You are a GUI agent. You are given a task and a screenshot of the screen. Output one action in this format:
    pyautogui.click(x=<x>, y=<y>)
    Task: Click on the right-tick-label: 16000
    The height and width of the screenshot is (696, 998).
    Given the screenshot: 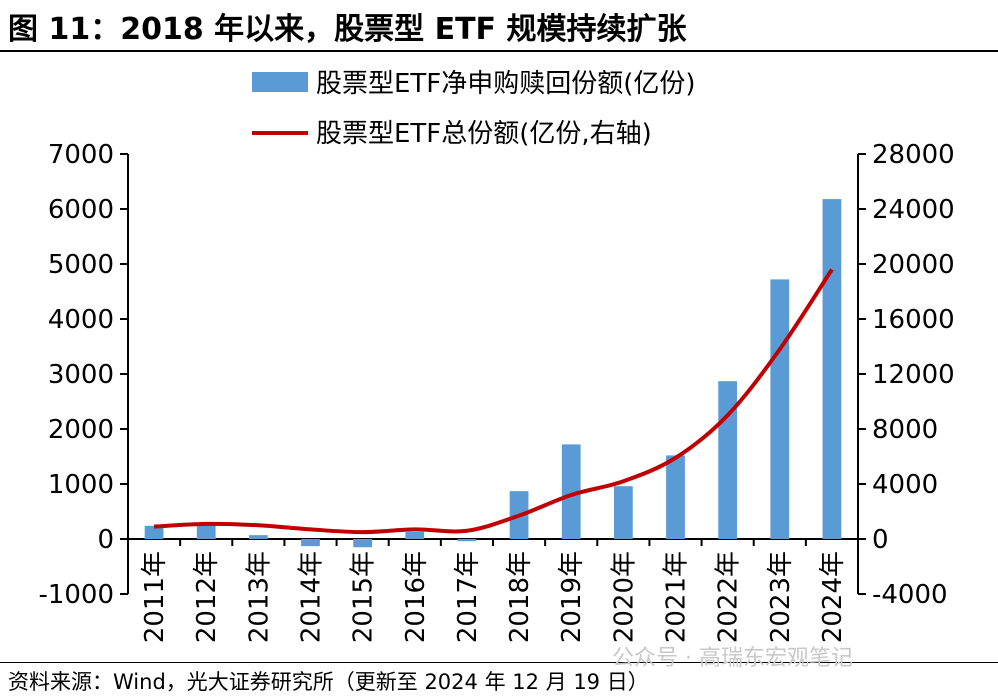 What is the action you would take?
    pyautogui.click(x=913, y=320)
    